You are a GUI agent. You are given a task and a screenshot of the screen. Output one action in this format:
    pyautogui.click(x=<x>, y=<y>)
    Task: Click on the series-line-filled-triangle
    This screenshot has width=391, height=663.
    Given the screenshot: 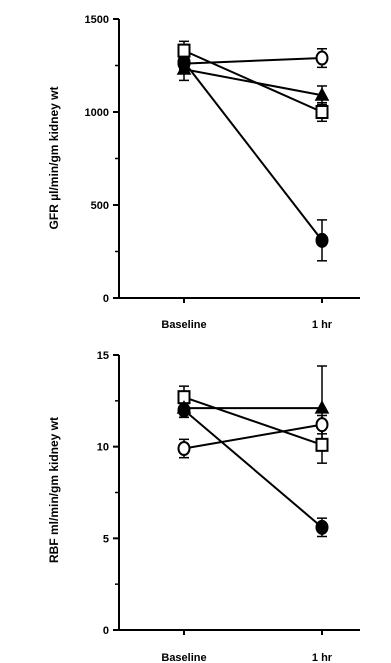 What is the action you would take?
    pyautogui.click(x=253, y=82)
    